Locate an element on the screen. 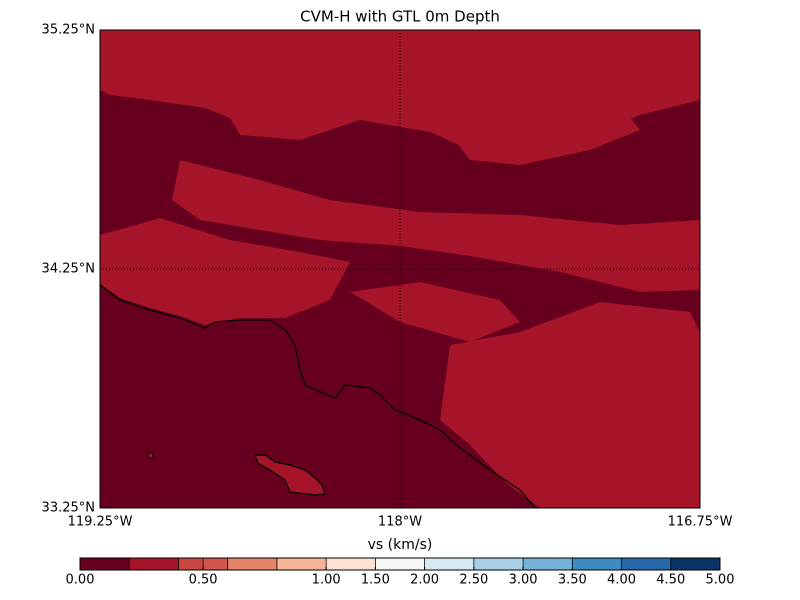 Image resolution: width=800 pixels, height=600 pixels. colorbar-tick-label: 3.50 is located at coordinates (572, 580).